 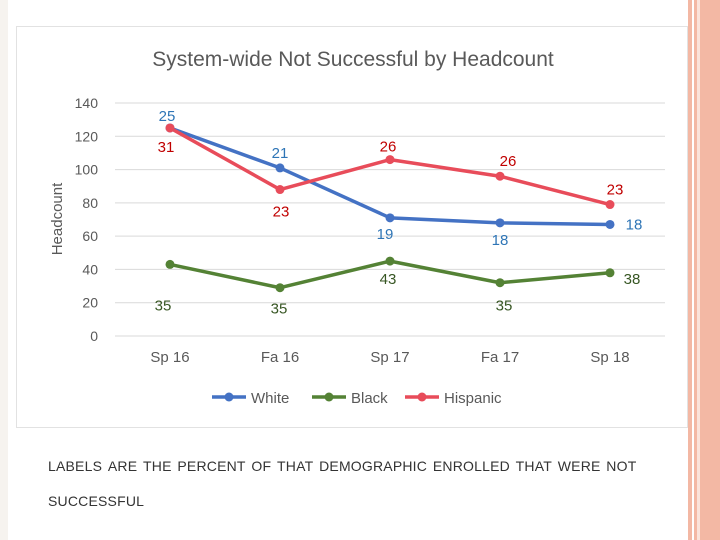 I want to click on data-label-white: 19, so click(x=385, y=234).